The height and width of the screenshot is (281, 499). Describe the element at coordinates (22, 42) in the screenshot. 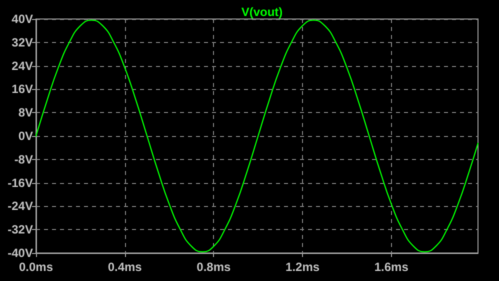

I see `y-tick-label: 32V` at that location.